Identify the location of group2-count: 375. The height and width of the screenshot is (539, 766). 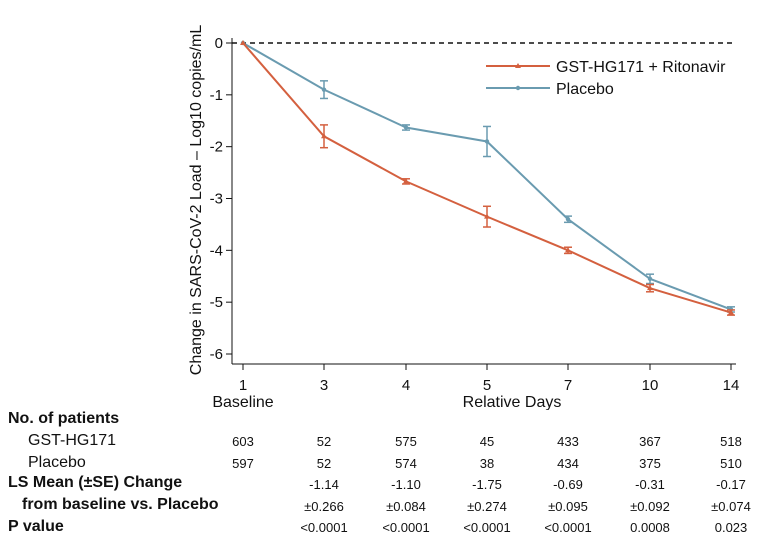
(650, 463).